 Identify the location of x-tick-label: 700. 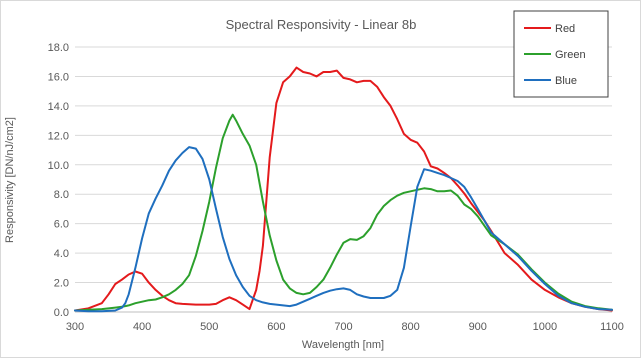
(343, 327).